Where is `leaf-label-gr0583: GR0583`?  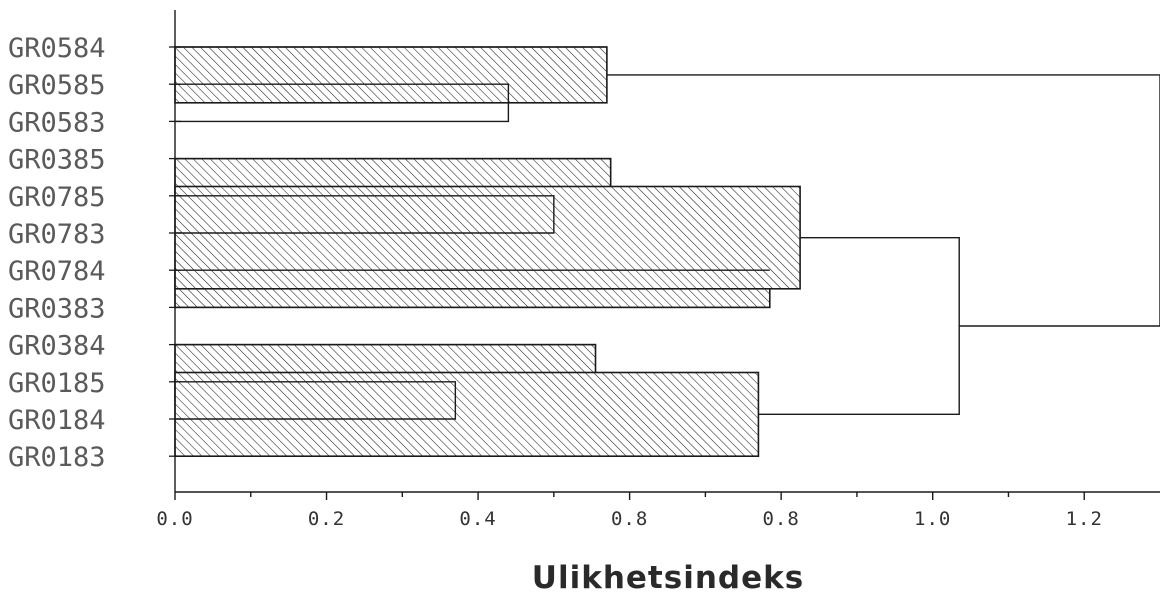
leaf-label-gr0583: GR0583 is located at coordinates (57, 122).